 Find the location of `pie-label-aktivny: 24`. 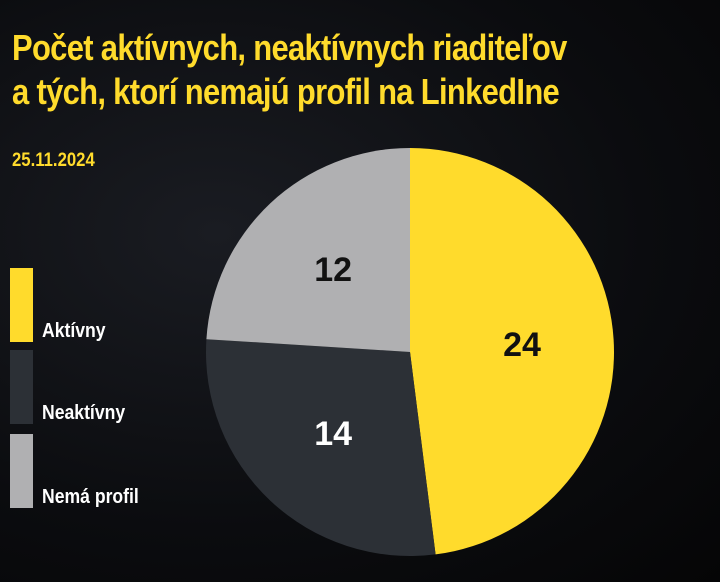

pie-label-aktivny: 24 is located at coordinates (522, 345).